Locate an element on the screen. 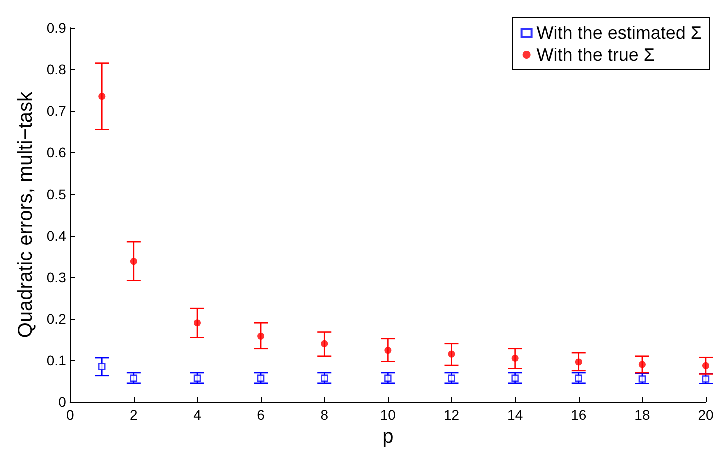 The width and height of the screenshot is (728, 460). legend-label: With the estimated Σ is located at coordinates (619, 33).